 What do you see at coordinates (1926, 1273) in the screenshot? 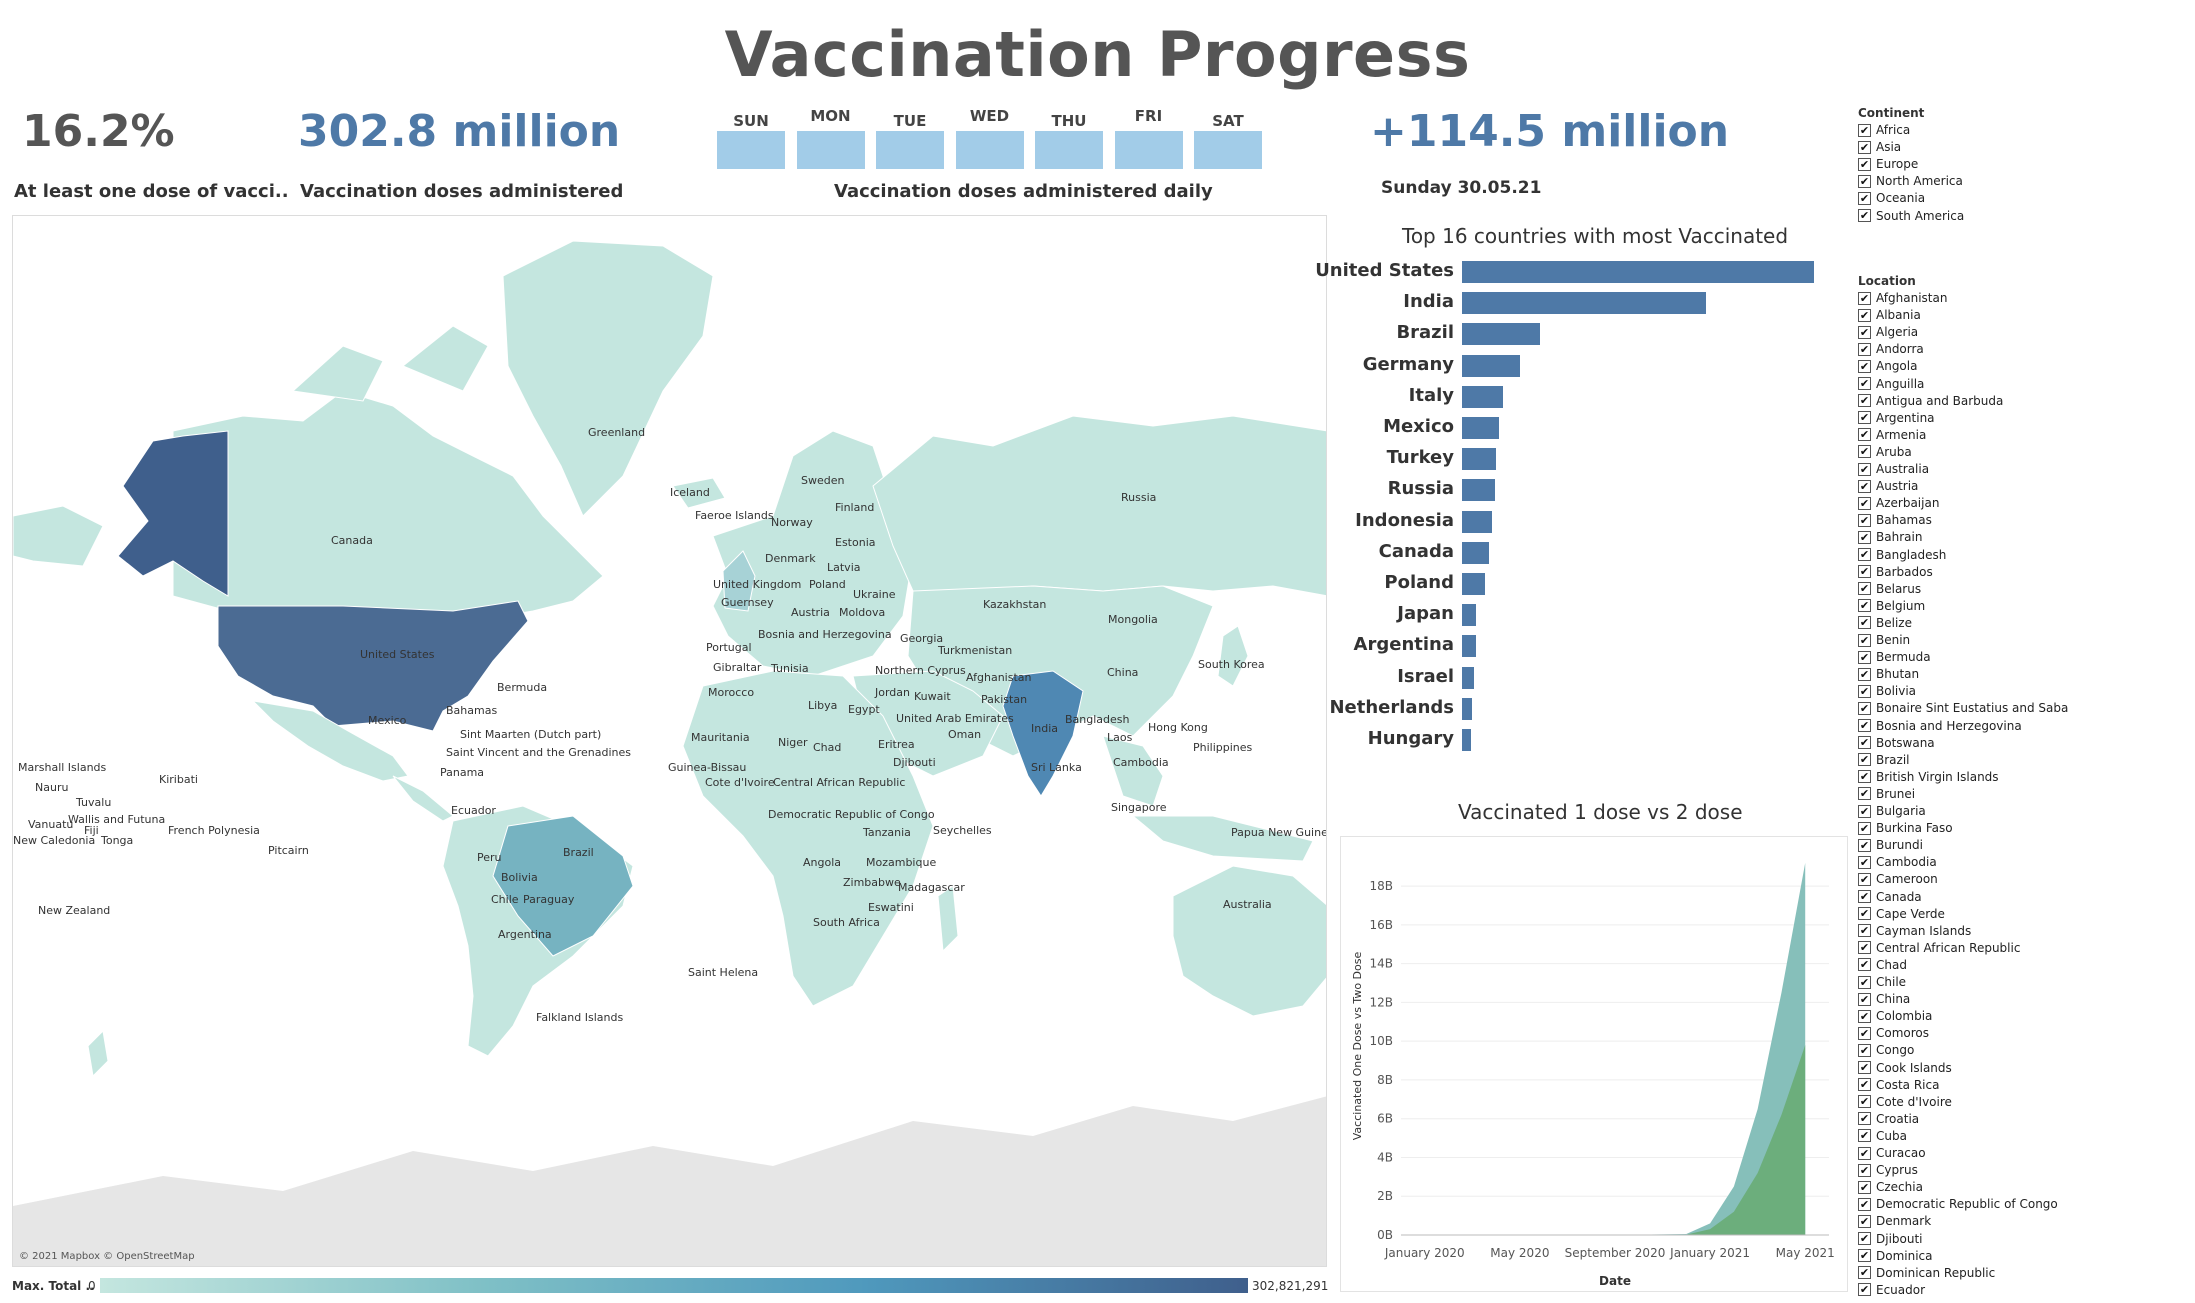
I see `location-filter-item: ✔ Dominican Republic` at bounding box center [1926, 1273].